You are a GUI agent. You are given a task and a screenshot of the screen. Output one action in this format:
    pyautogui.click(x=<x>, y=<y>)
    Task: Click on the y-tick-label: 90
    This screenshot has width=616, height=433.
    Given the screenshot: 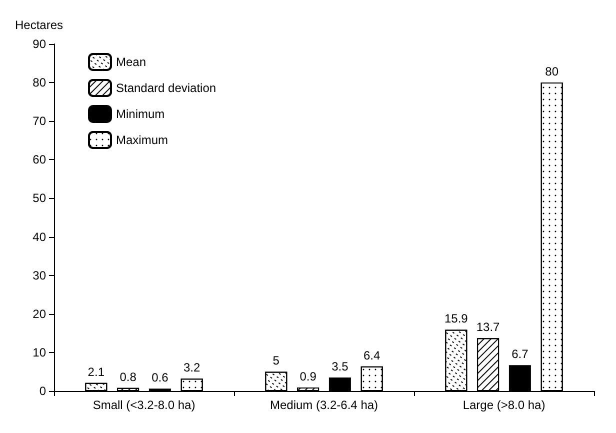 What is the action you would take?
    pyautogui.click(x=39, y=44)
    